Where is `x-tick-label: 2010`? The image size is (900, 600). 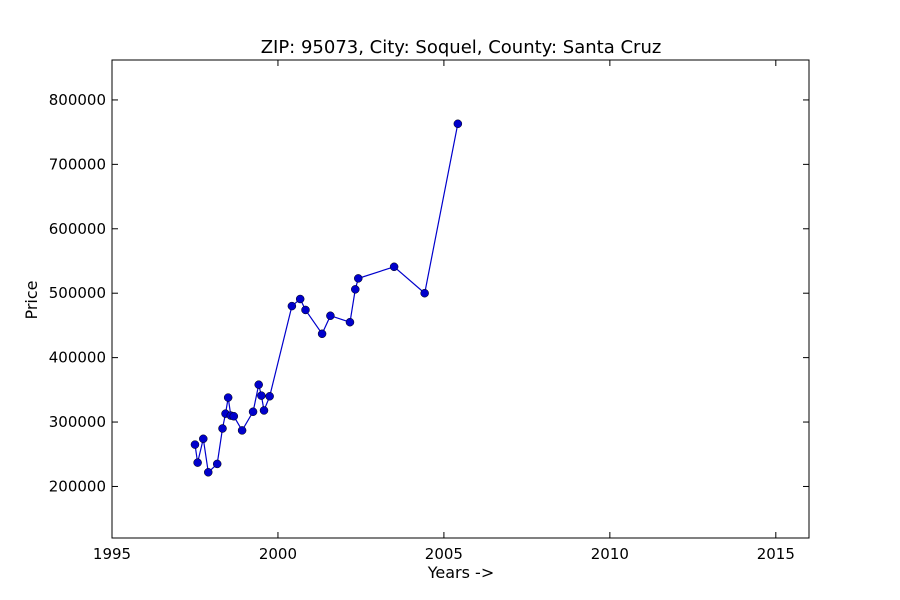 x-tick-label: 2010 is located at coordinates (610, 554).